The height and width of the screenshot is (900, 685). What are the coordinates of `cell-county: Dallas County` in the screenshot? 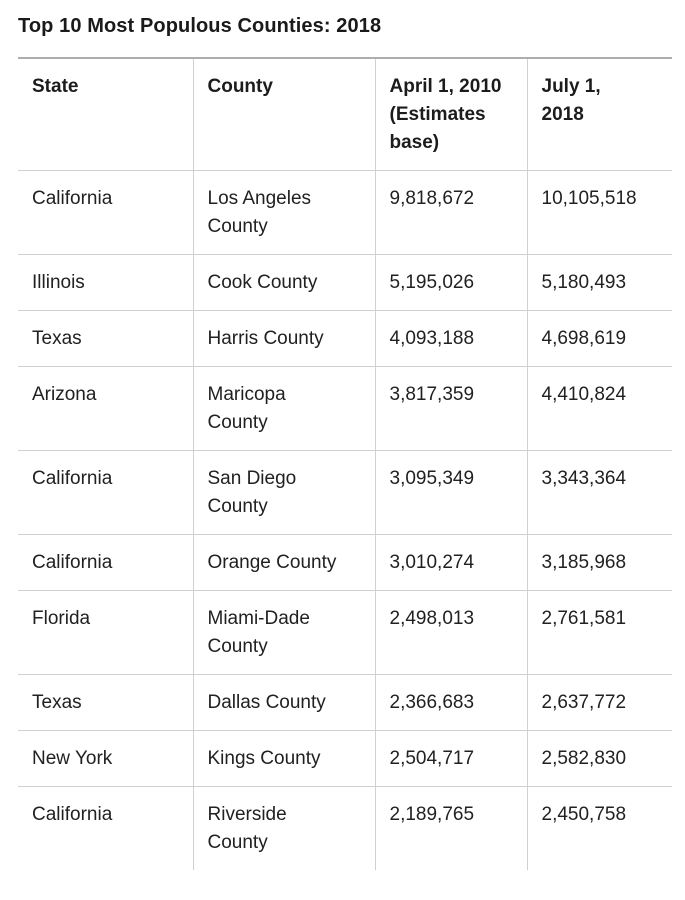 It's located at (284, 702).